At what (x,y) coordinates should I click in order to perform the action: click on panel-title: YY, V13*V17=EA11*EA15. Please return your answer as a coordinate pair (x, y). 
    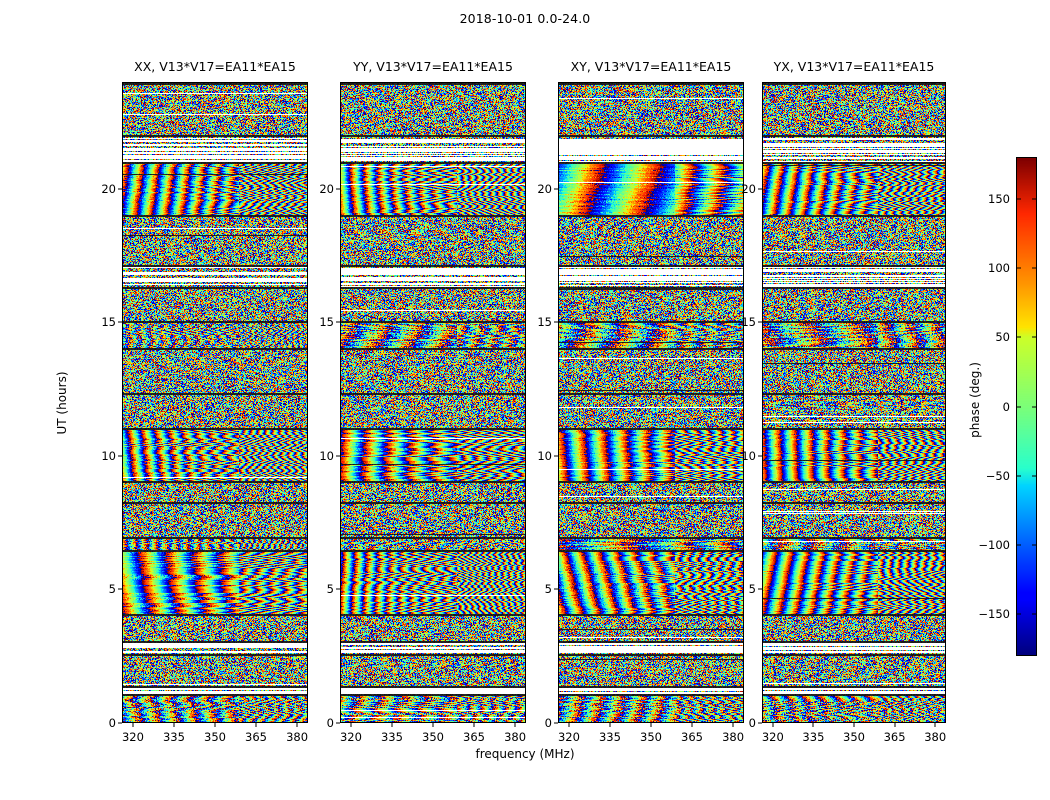
    Looking at the image, I should click on (433, 66).